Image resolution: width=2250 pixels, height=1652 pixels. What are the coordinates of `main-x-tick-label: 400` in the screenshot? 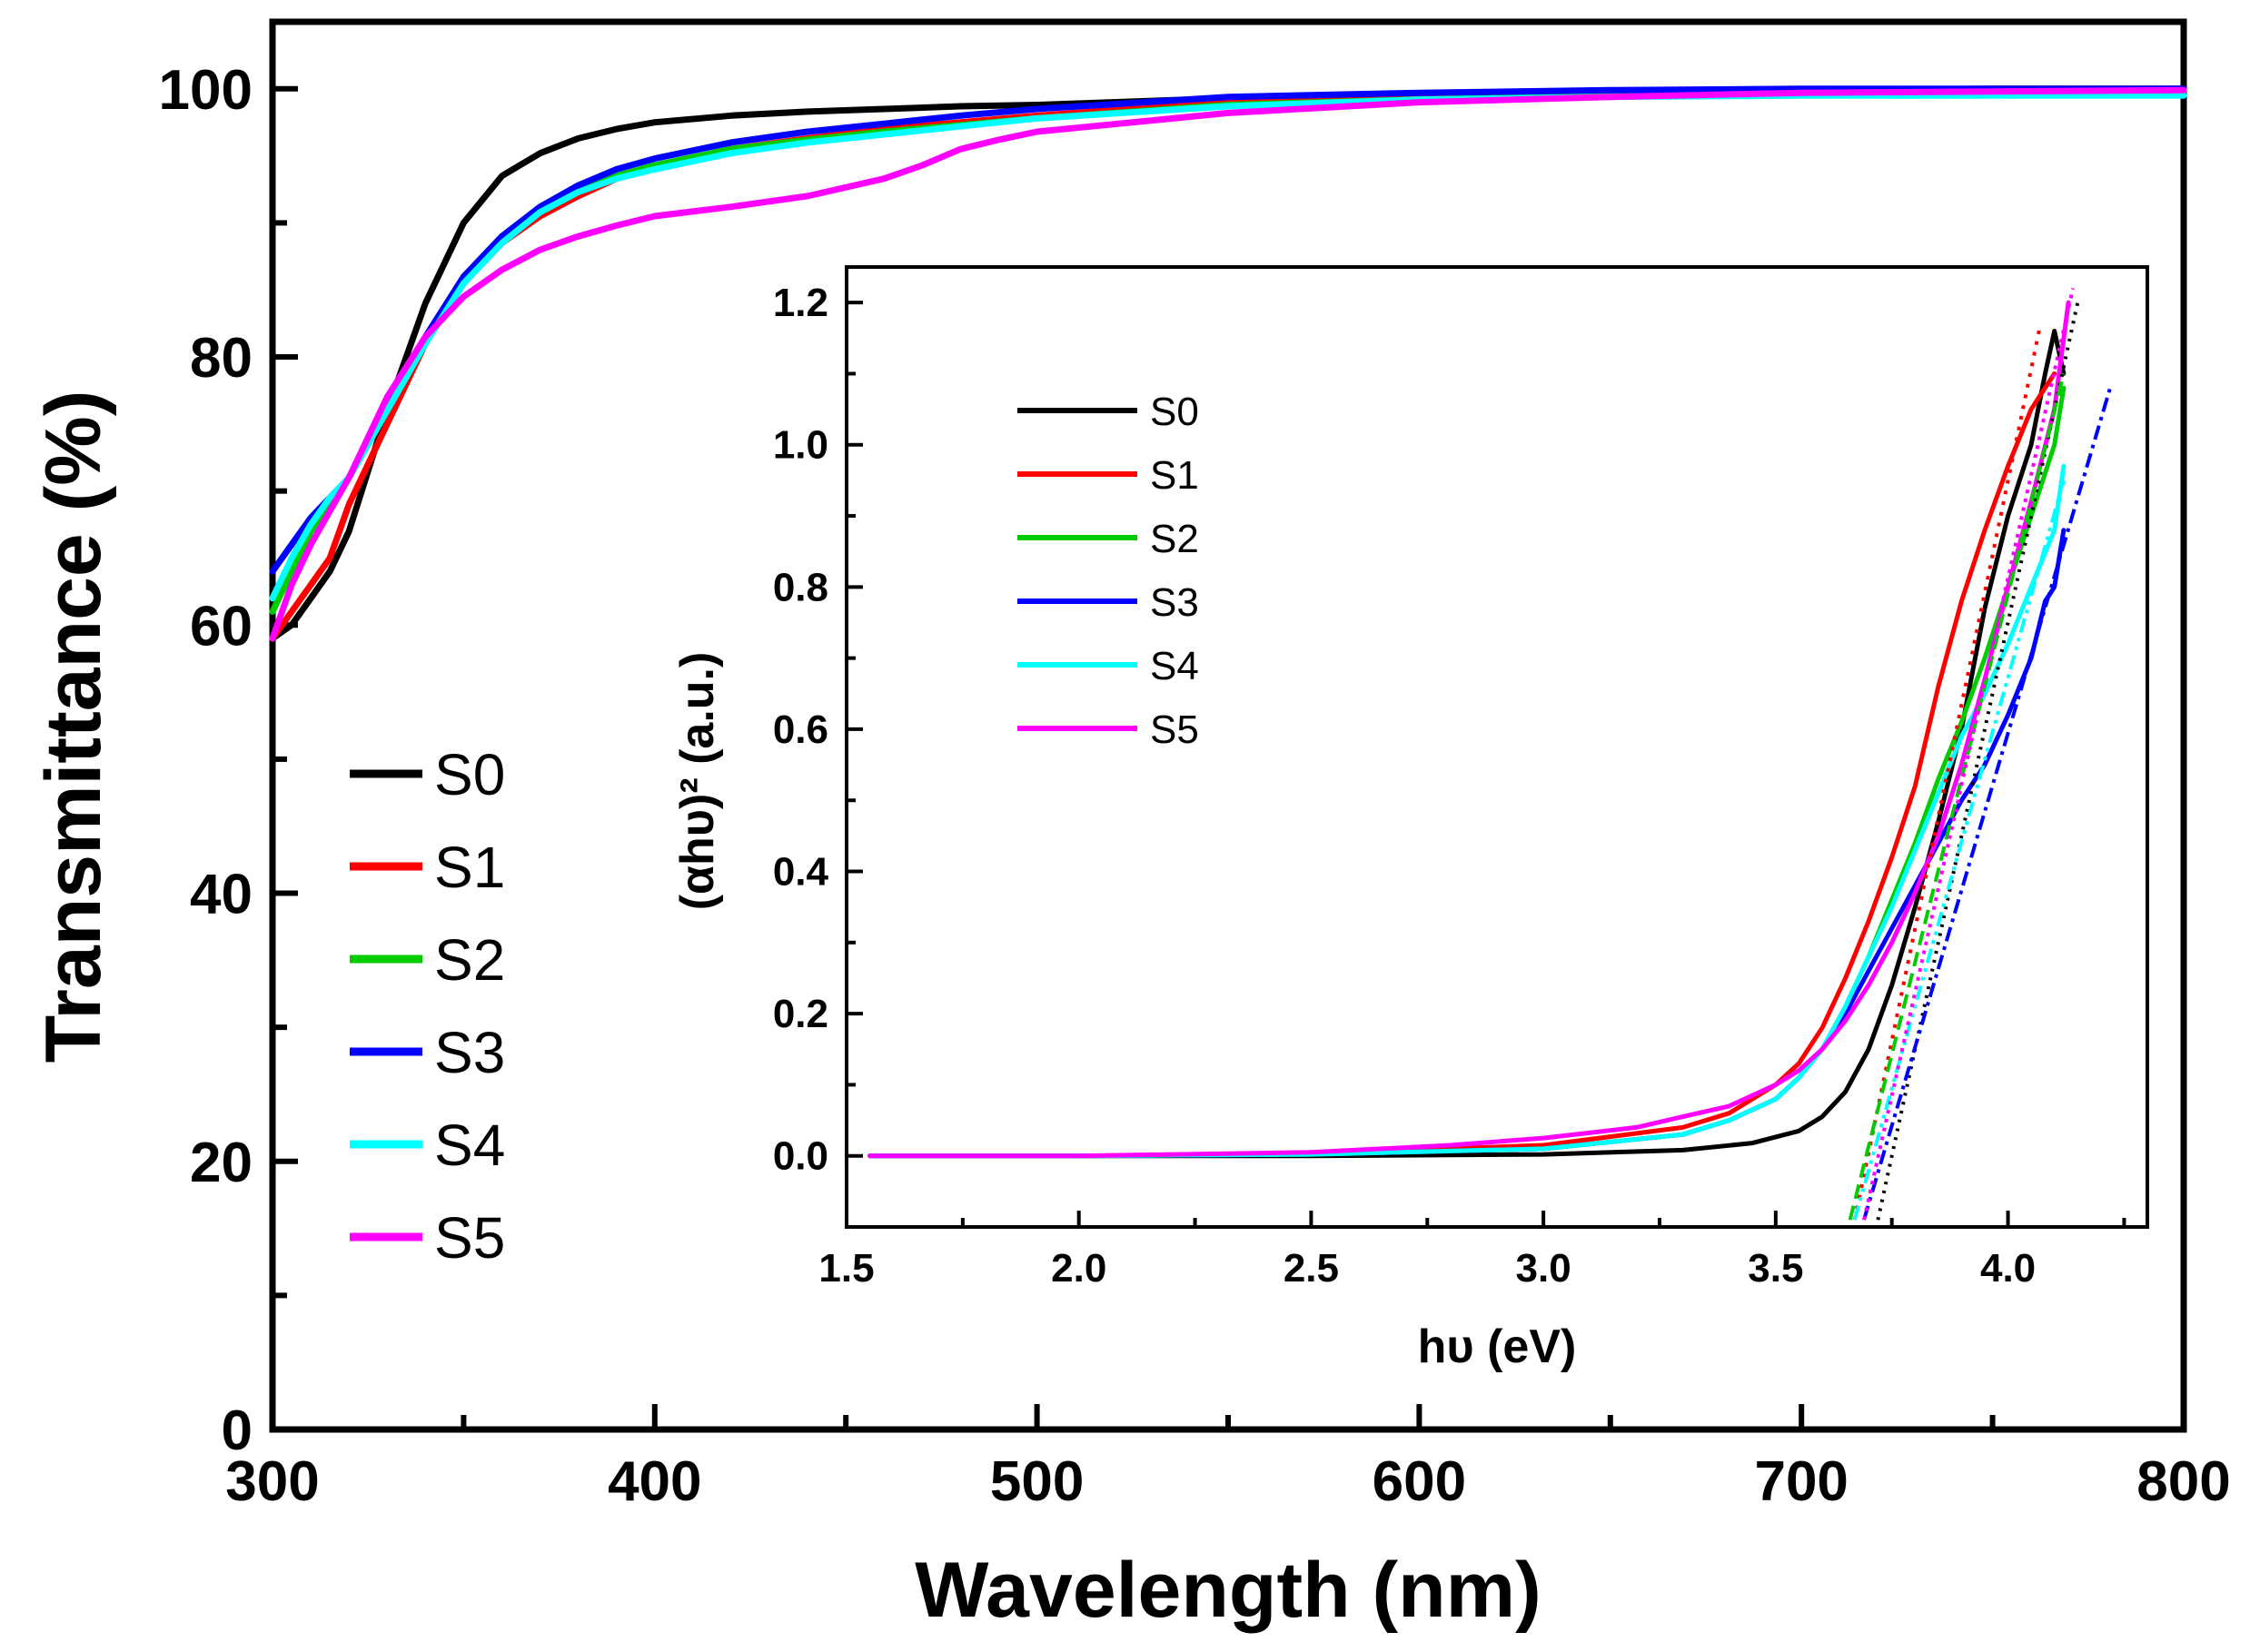 It's located at (654, 1481).